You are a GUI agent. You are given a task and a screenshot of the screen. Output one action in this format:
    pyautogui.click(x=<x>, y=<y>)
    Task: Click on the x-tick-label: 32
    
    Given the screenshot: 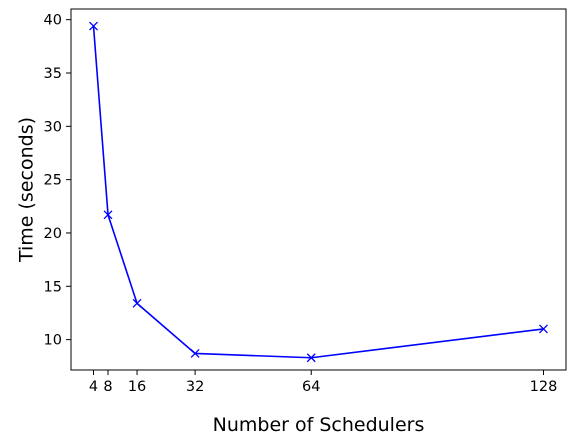 What is the action you would take?
    pyautogui.click(x=195, y=387)
    